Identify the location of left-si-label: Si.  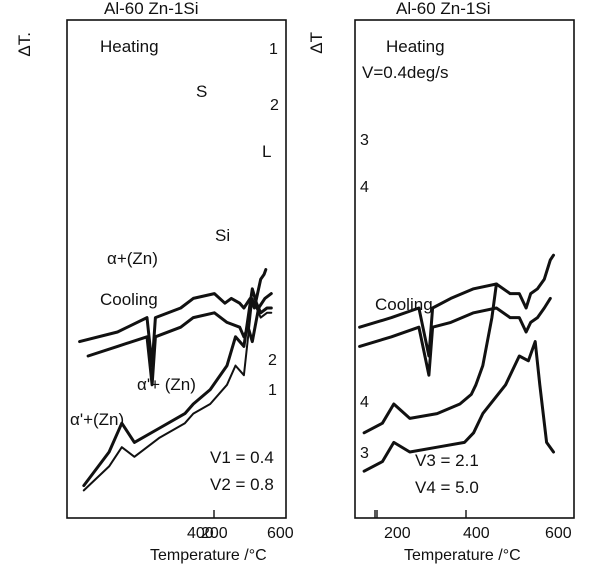
(222, 235).